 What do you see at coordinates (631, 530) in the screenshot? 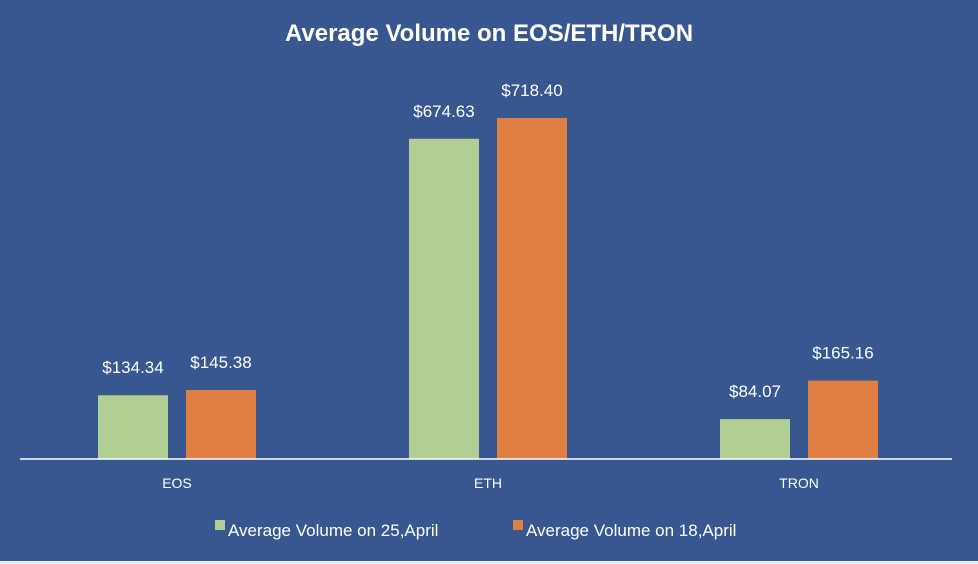
I see `legend-label-series-2: Average Volume on 18,April` at bounding box center [631, 530].